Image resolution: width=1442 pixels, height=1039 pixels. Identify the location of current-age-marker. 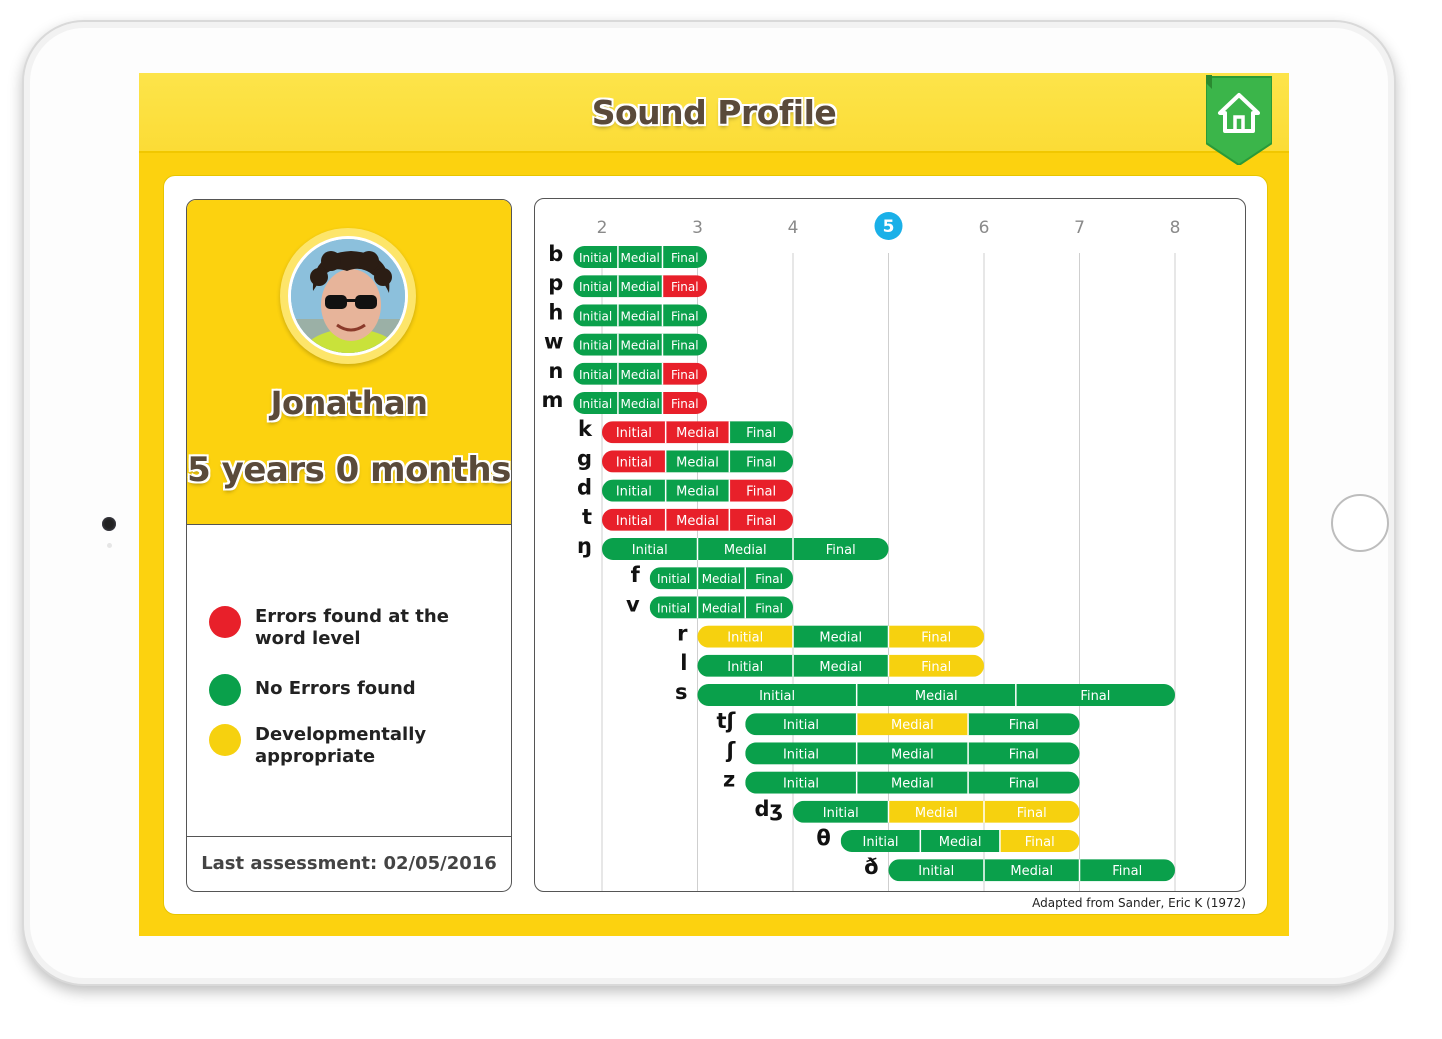
(888, 226).